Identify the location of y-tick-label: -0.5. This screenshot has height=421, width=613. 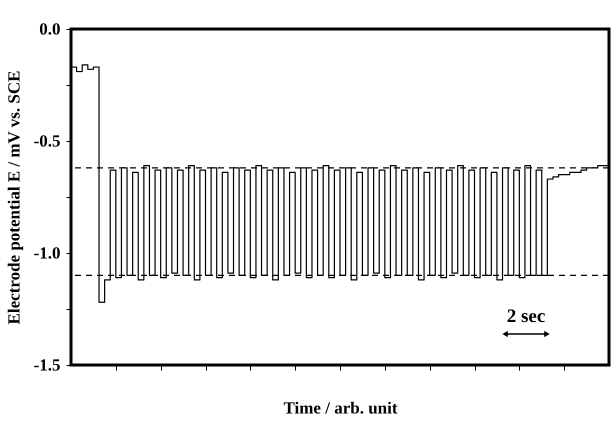
(47, 141).